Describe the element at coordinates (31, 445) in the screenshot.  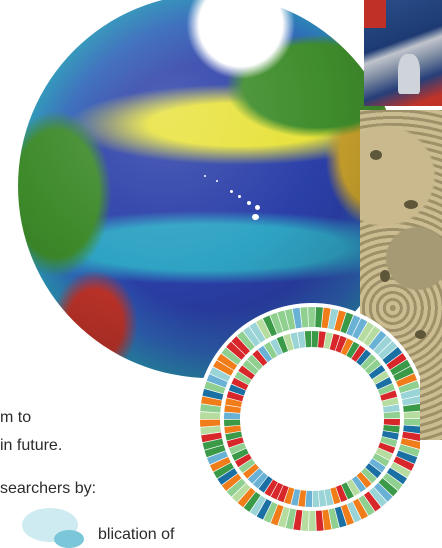
I see `body-text-line-2: in future.` at that location.